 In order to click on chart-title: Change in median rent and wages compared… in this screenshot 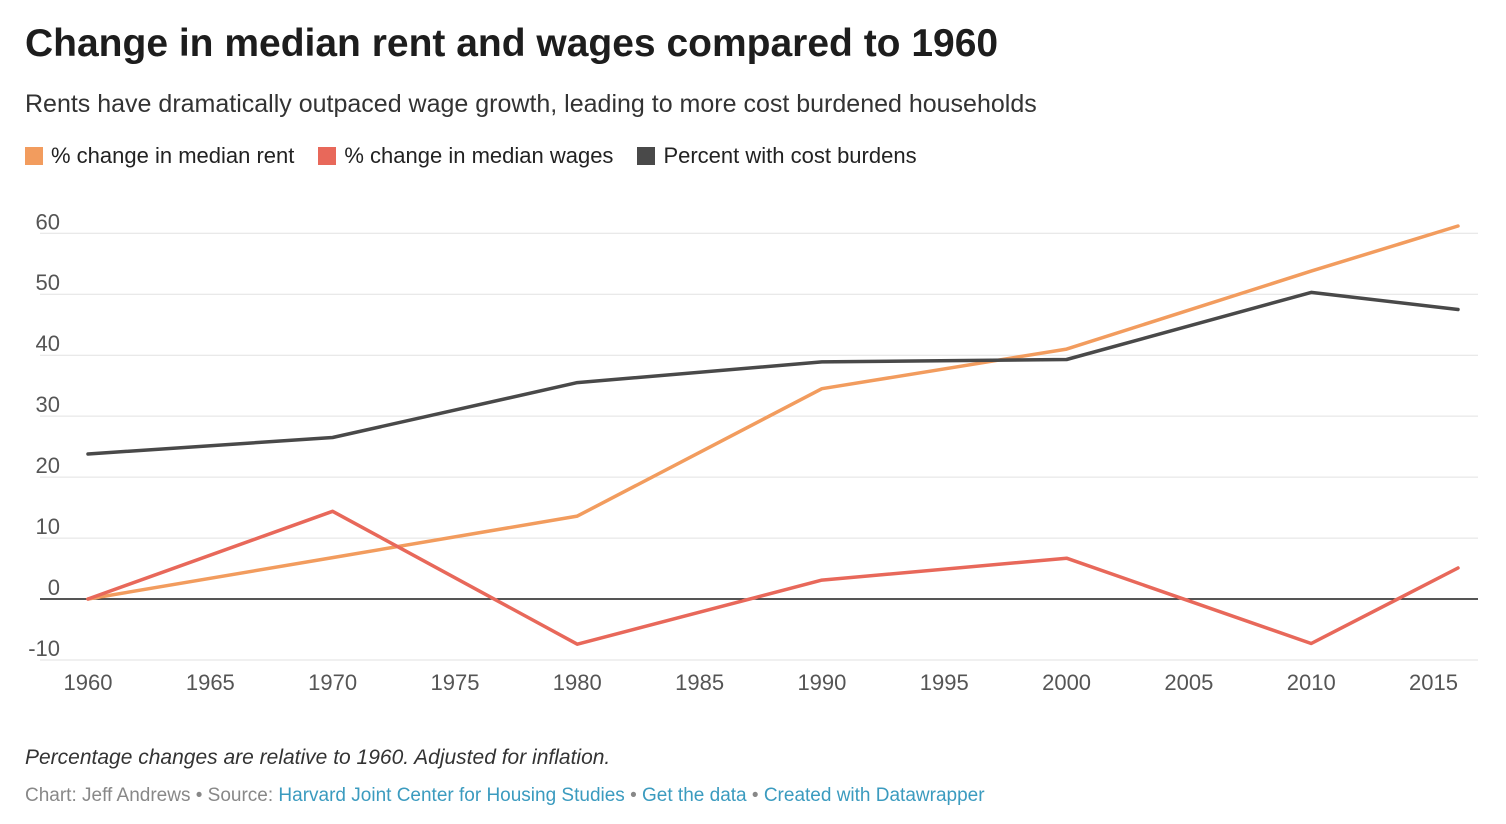, I will do `click(512, 43)`.